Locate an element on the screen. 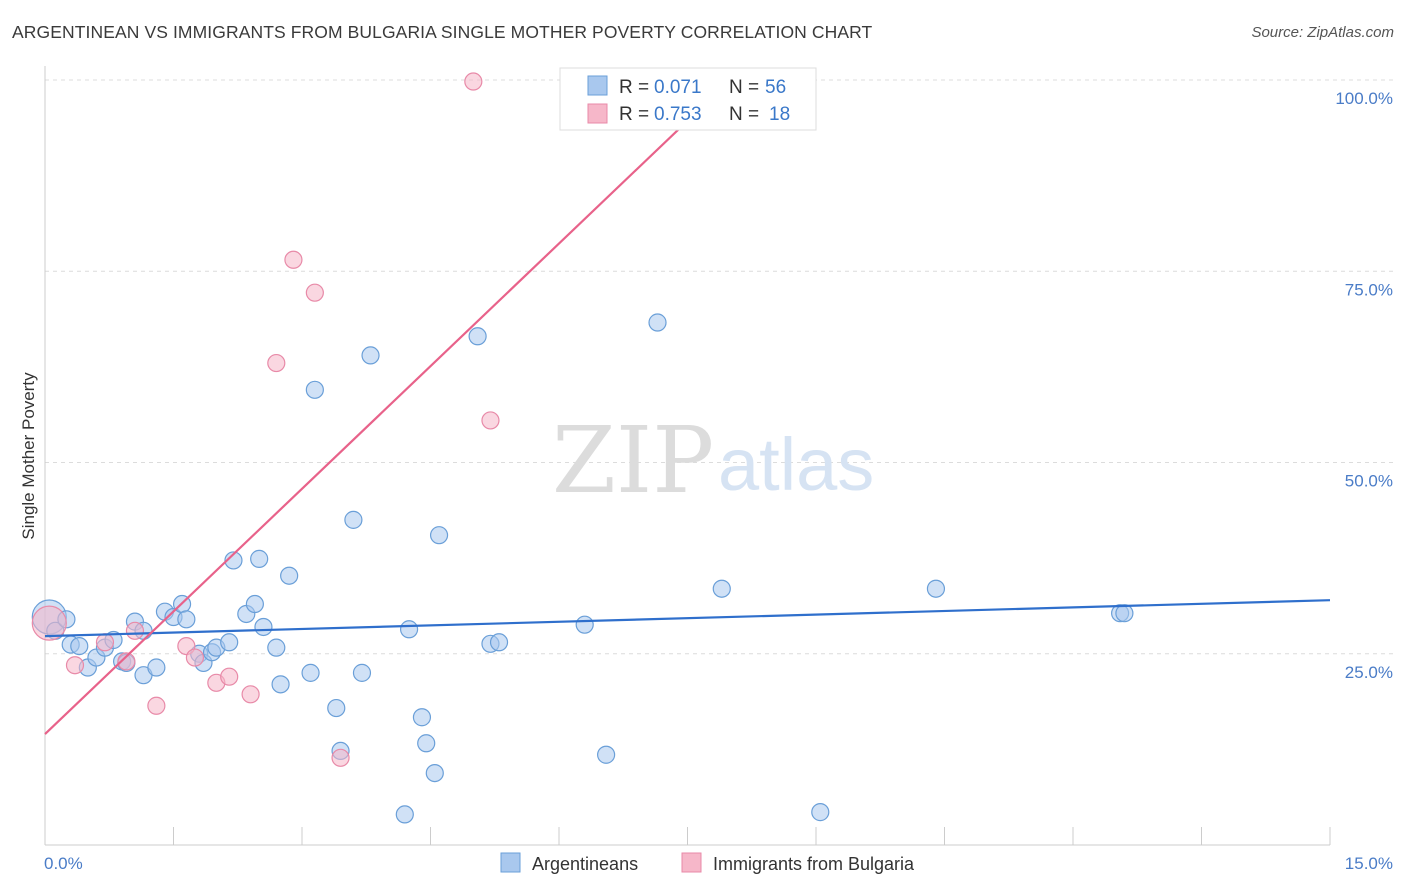 This screenshot has height=892, width=1406. legend-n-value-blue: 56 is located at coordinates (775, 87).